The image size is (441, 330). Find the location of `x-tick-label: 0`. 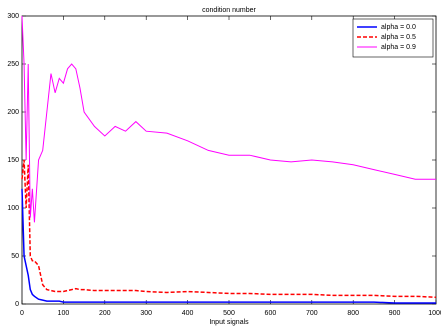

x-tick-label: 0 is located at coordinates (22, 313).